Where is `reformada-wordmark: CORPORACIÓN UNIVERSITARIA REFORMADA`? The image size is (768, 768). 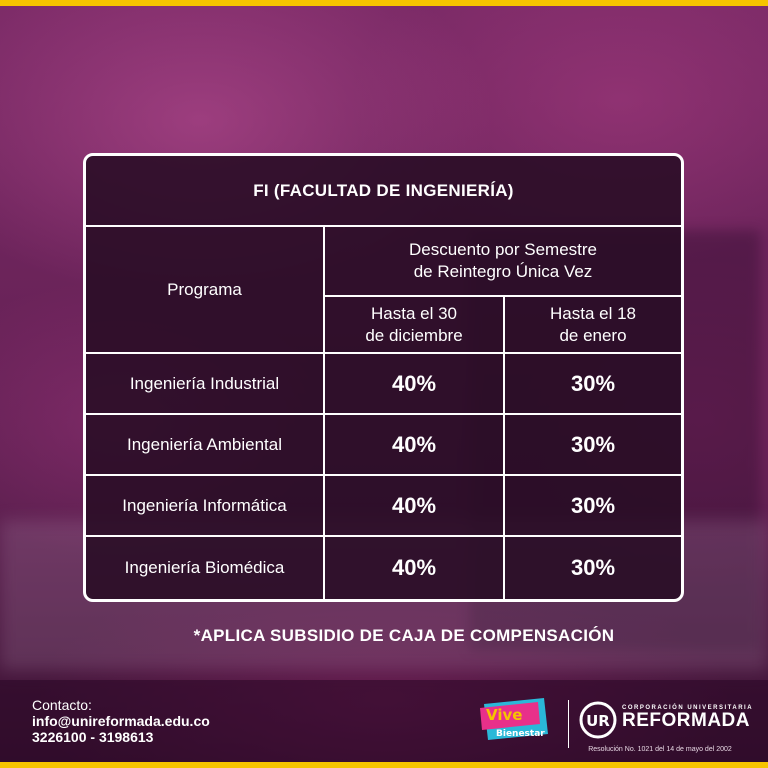 reformada-wordmark: CORPORACIÓN UNIVERSITARIA REFORMADA is located at coordinates (687, 718).